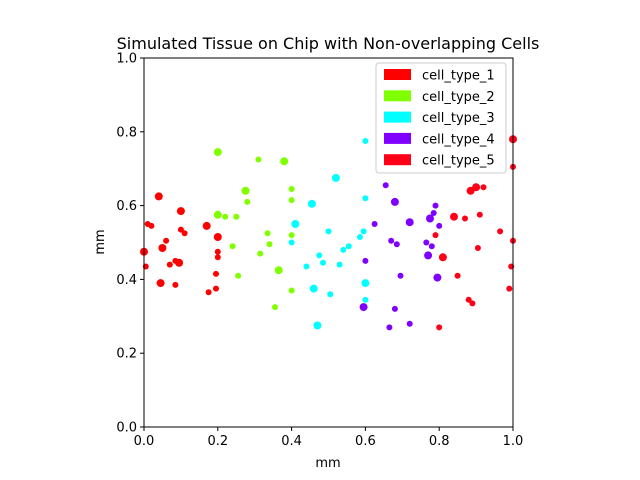 The image size is (640, 480). Describe the element at coordinates (329, 438) in the screenshot. I see `x-axis-ticks: 0.0 0.2 0.4 0.6 0.8 1.0` at that location.